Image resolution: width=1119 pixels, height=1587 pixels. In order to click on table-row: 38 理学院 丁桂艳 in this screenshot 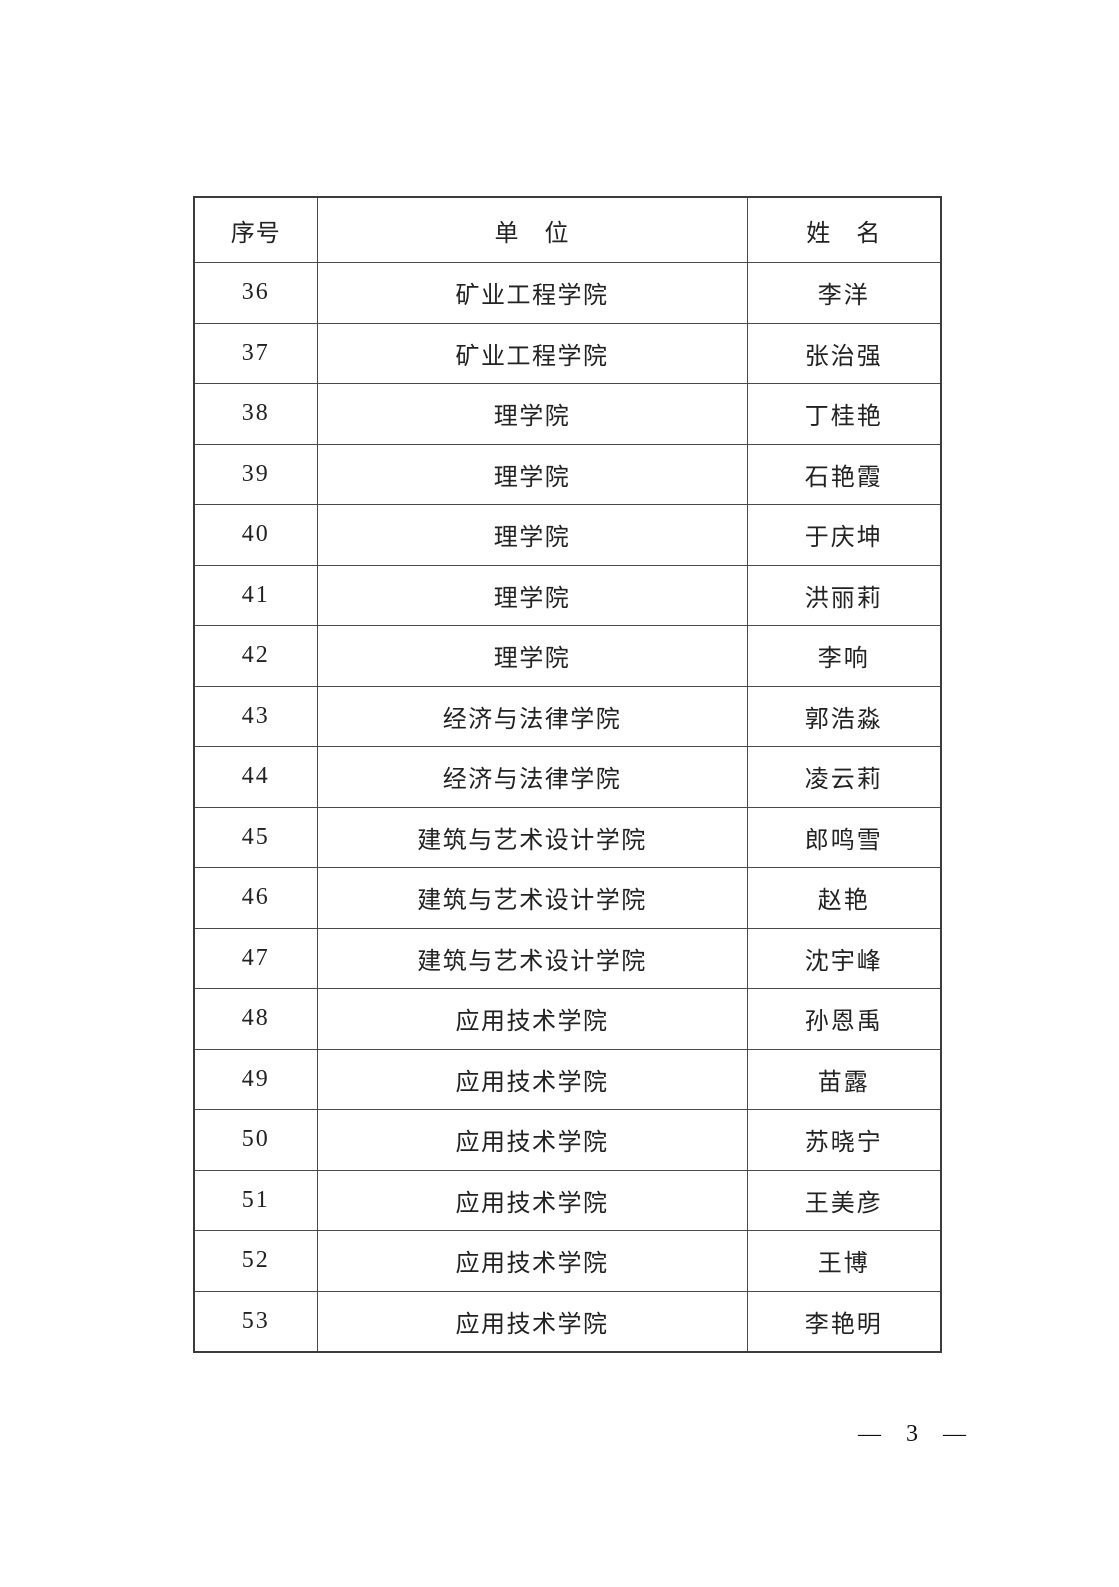, I will do `click(567, 414)`.